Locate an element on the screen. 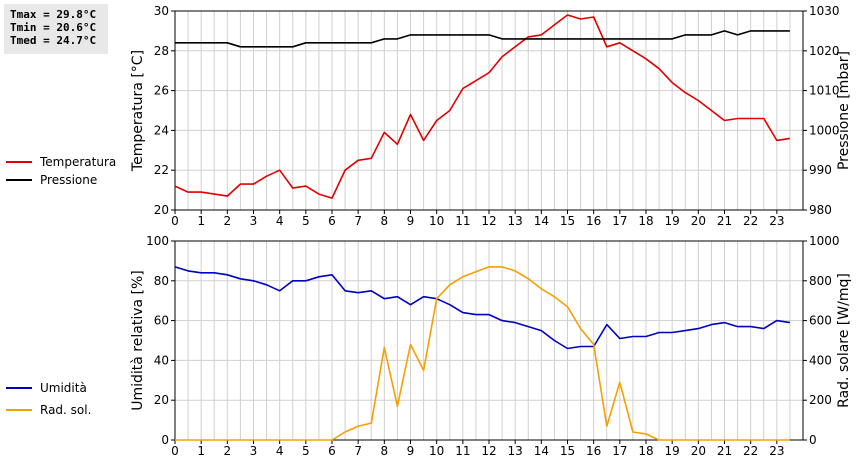 The width and height of the screenshot is (860, 460). x-tick-label: 17 is located at coordinates (619, 451).